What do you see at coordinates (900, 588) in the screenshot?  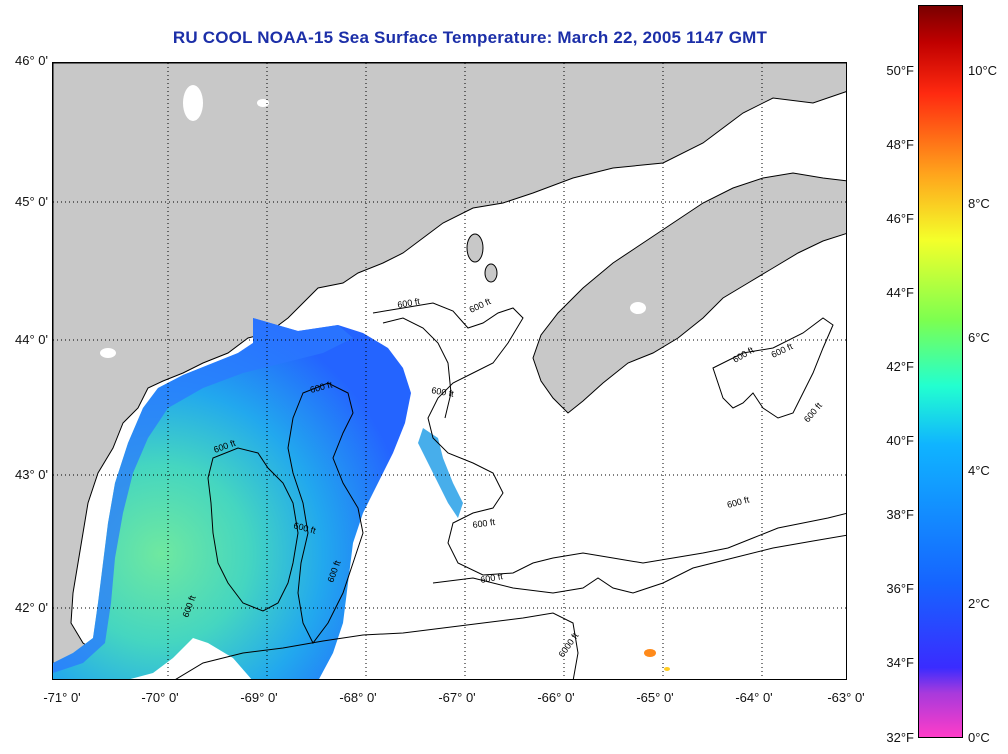 I see `colorbar-f-label-36: 36°F` at bounding box center [900, 588].